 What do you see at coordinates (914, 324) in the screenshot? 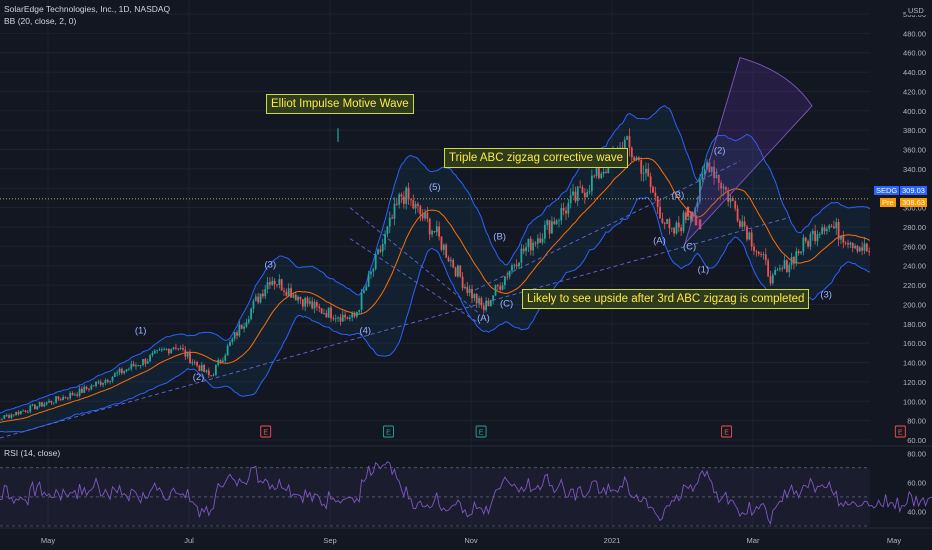
I see `price-tick: 180.00` at bounding box center [914, 324].